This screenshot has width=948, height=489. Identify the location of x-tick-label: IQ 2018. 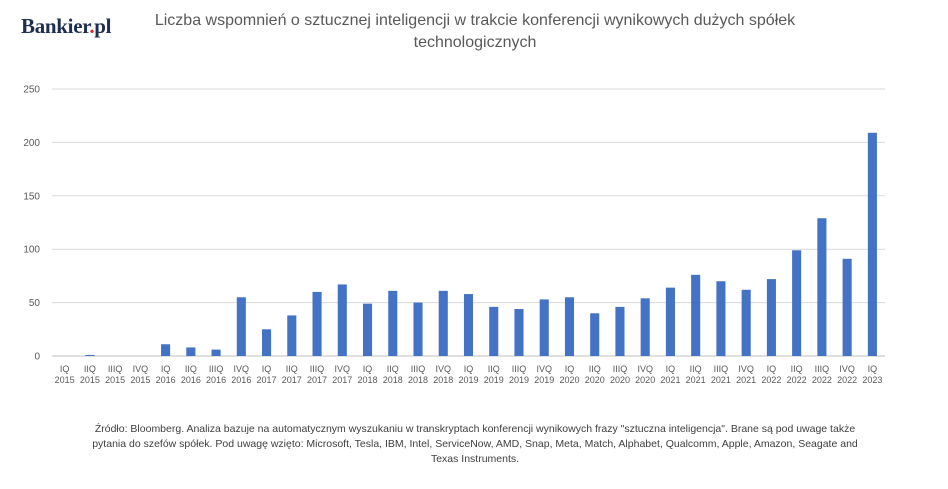
(368, 374).